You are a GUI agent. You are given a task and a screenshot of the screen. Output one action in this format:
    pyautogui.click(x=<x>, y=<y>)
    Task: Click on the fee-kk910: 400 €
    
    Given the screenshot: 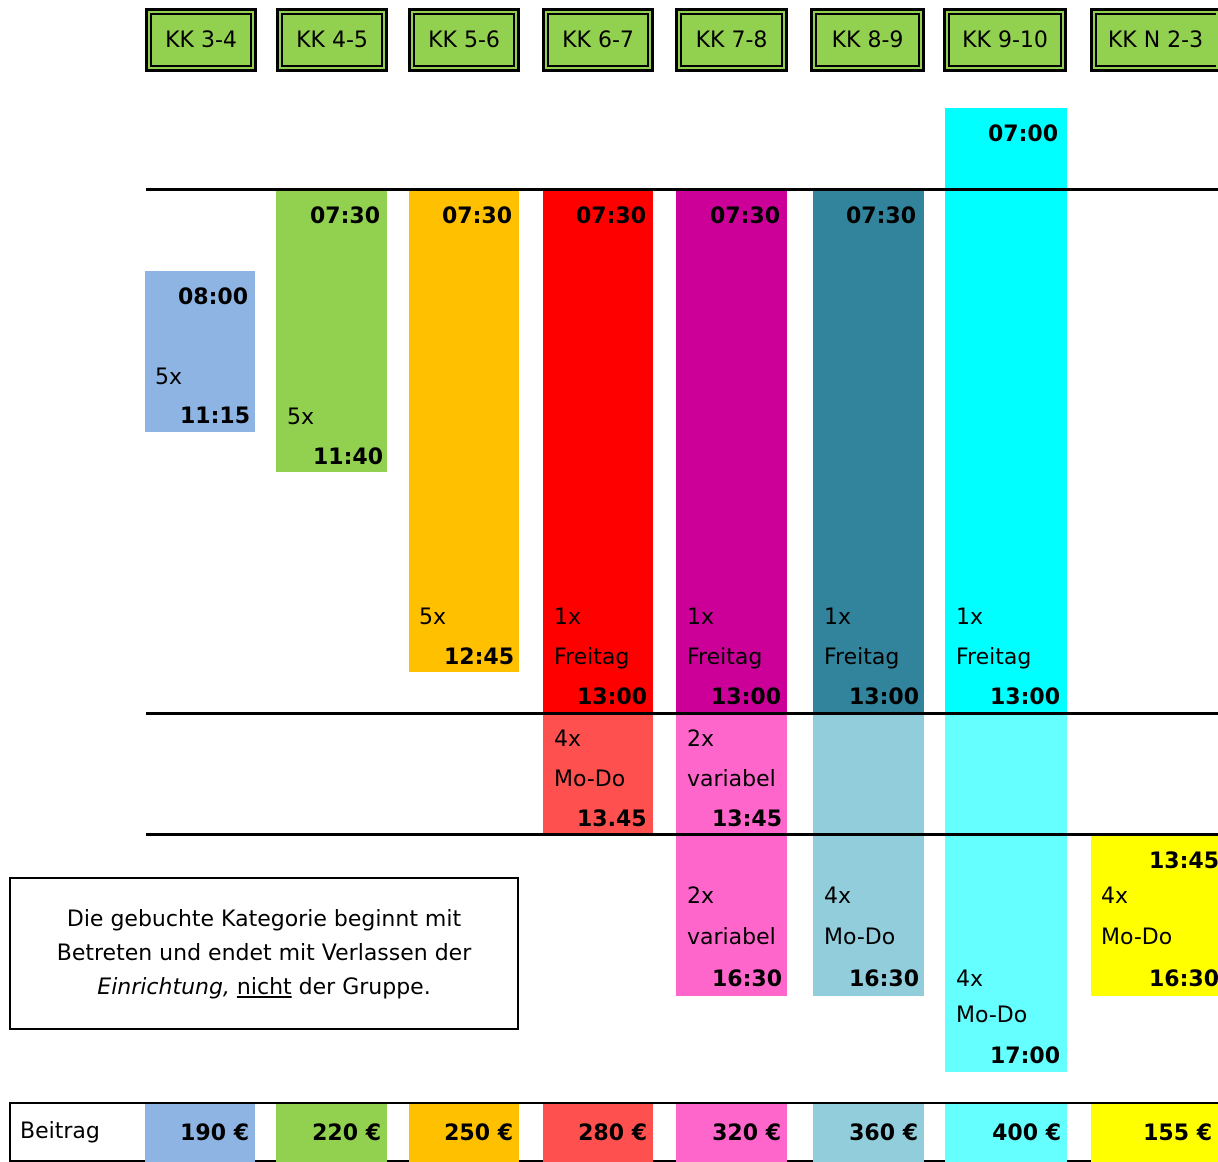 What is the action you would take?
    pyautogui.click(x=1006, y=1133)
    